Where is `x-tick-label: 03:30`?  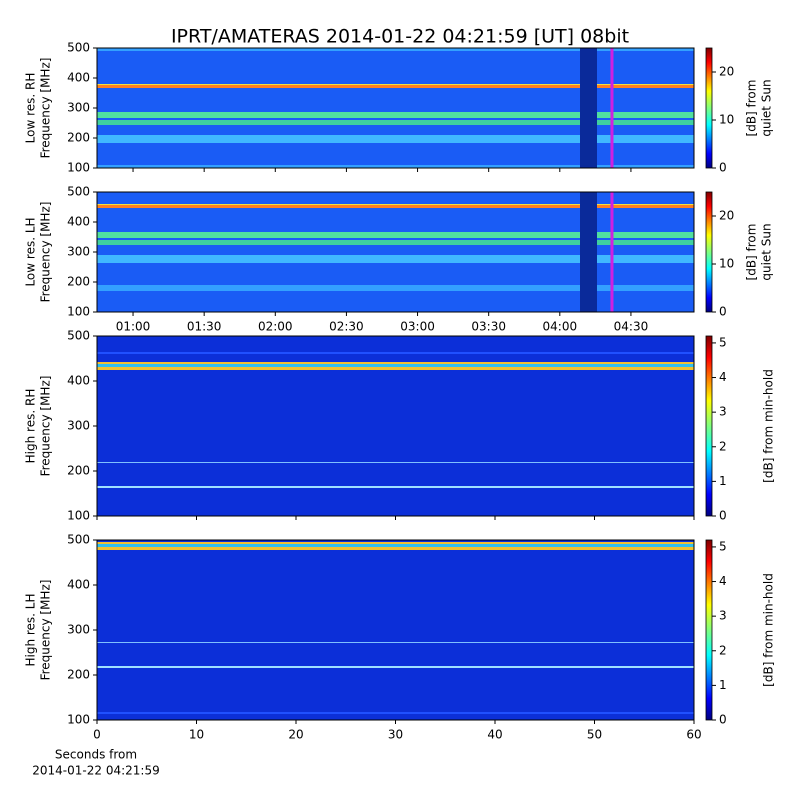
x-tick-label: 03:30 is located at coordinates (488, 327).